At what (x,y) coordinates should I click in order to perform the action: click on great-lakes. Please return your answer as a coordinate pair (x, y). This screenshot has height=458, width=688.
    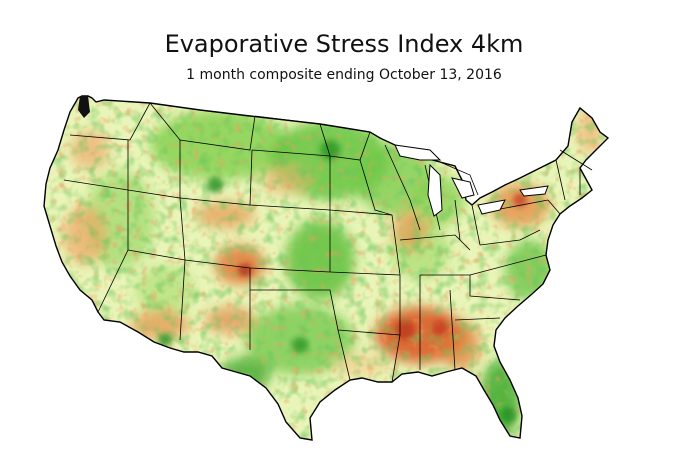
    Looking at the image, I should click on (471, 180).